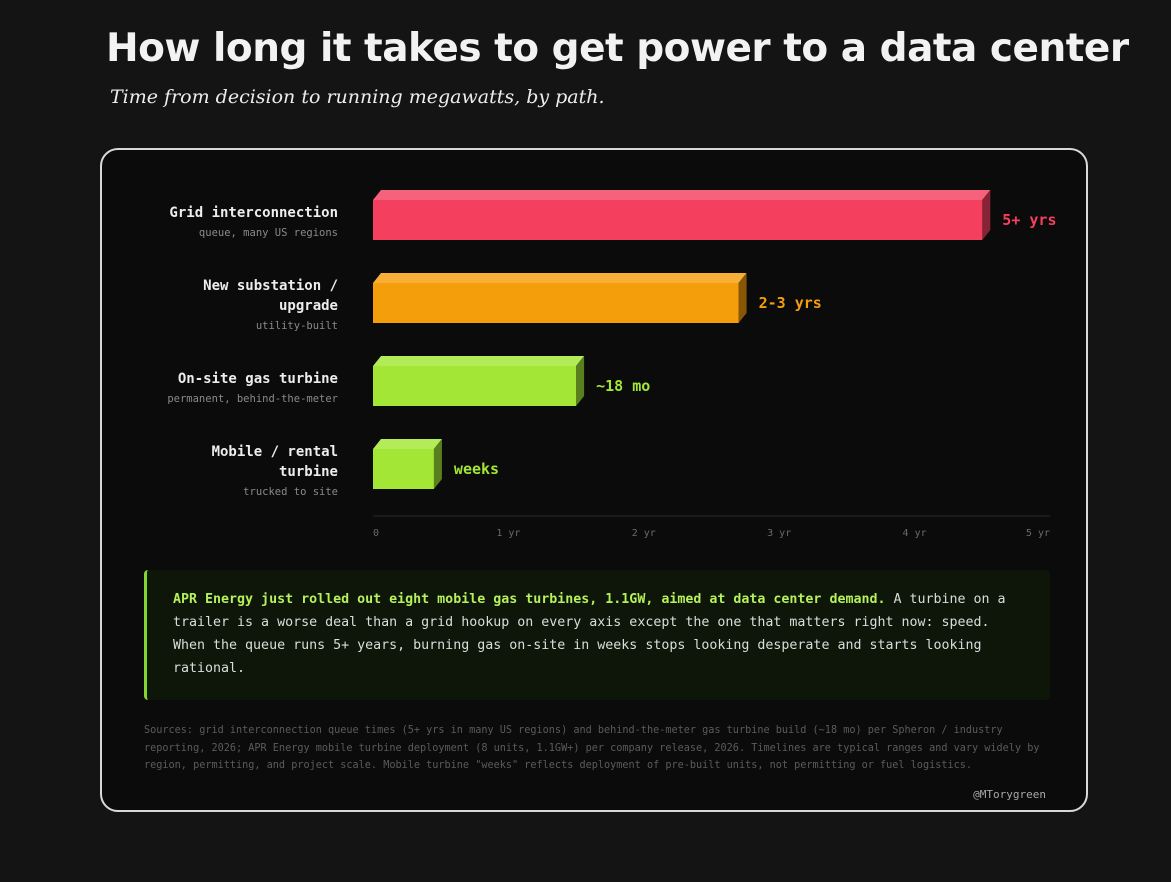 This screenshot has width=1171, height=882. I want to click on category-note: permanent, behind-the-meter, so click(252, 399).